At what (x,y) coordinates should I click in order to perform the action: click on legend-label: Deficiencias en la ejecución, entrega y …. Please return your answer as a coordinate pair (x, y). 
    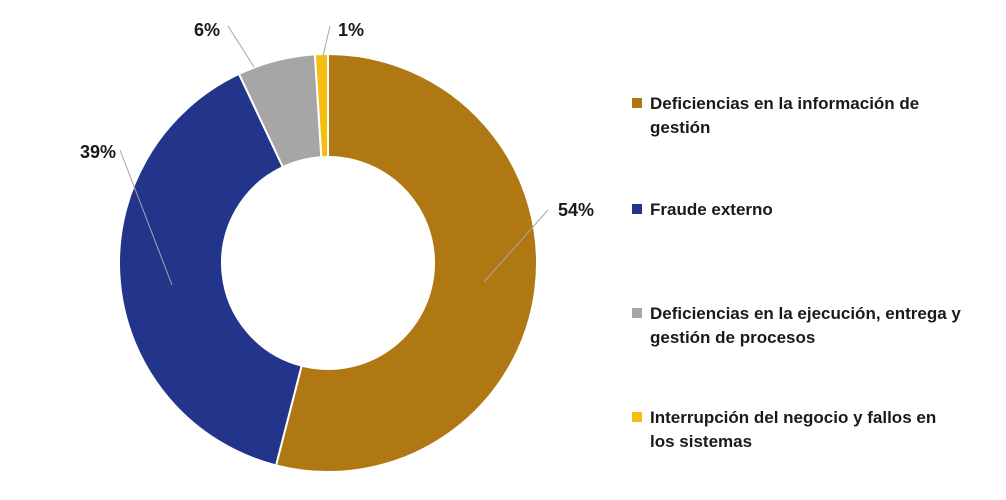
    Looking at the image, I should click on (805, 325).